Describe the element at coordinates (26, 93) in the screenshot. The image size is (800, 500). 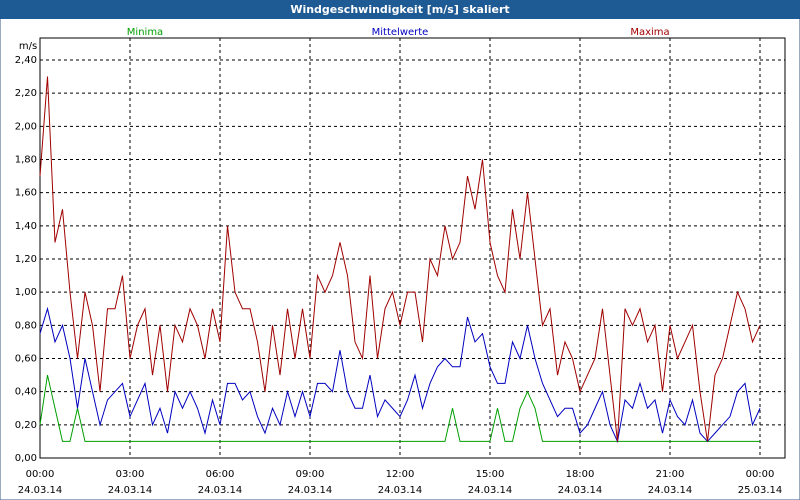
I see `y-tick-label: 2,20` at that location.